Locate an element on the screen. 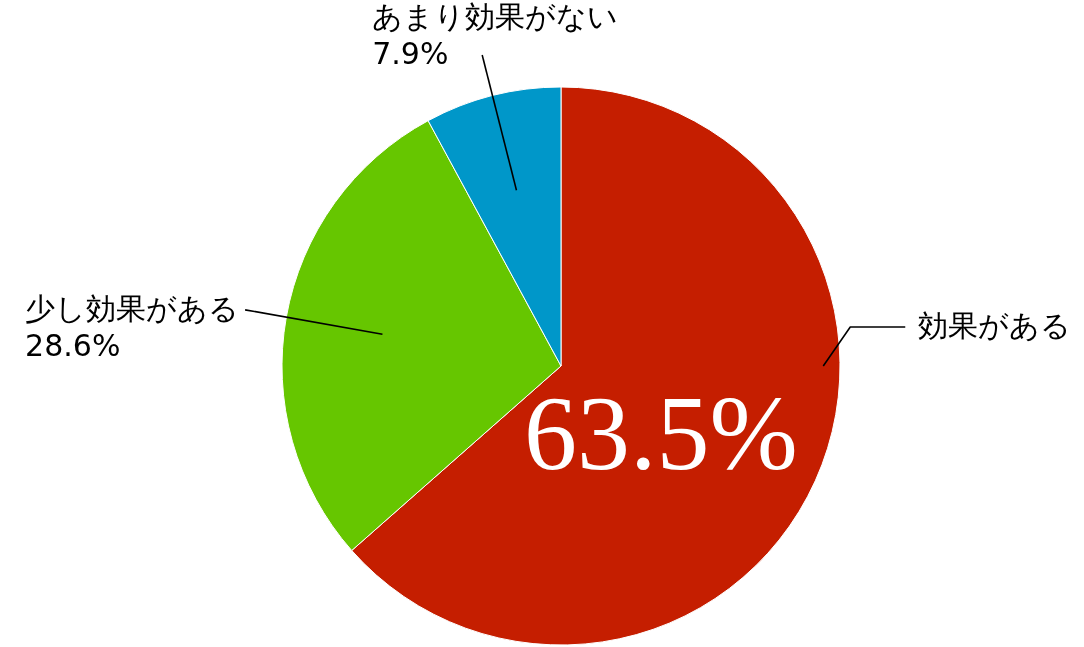 The height and width of the screenshot is (647, 1084). slice-label: 効果がある is located at coordinates (995, 325).